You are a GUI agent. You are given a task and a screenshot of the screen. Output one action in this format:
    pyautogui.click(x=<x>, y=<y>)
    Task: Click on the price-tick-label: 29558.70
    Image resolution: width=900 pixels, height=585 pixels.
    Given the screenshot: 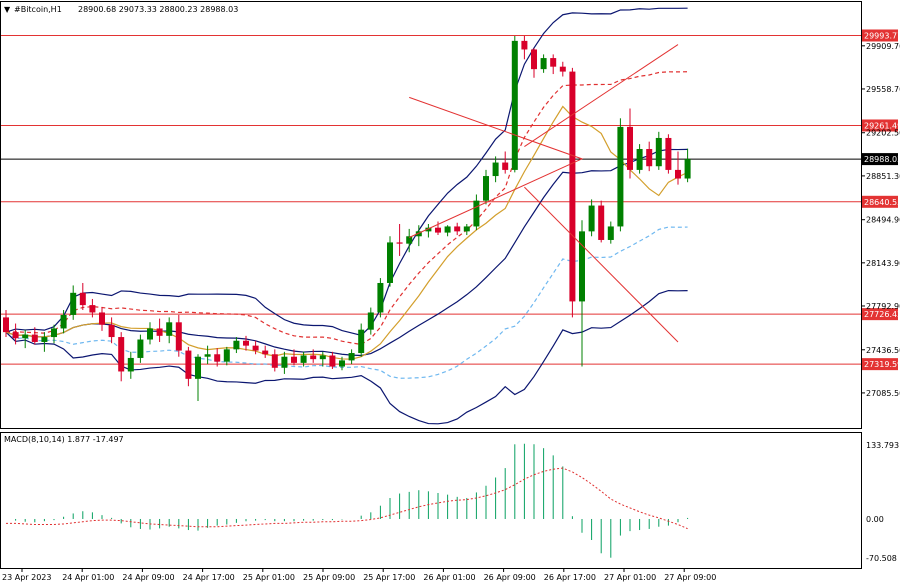 What is the action you would take?
    pyautogui.click(x=883, y=89)
    